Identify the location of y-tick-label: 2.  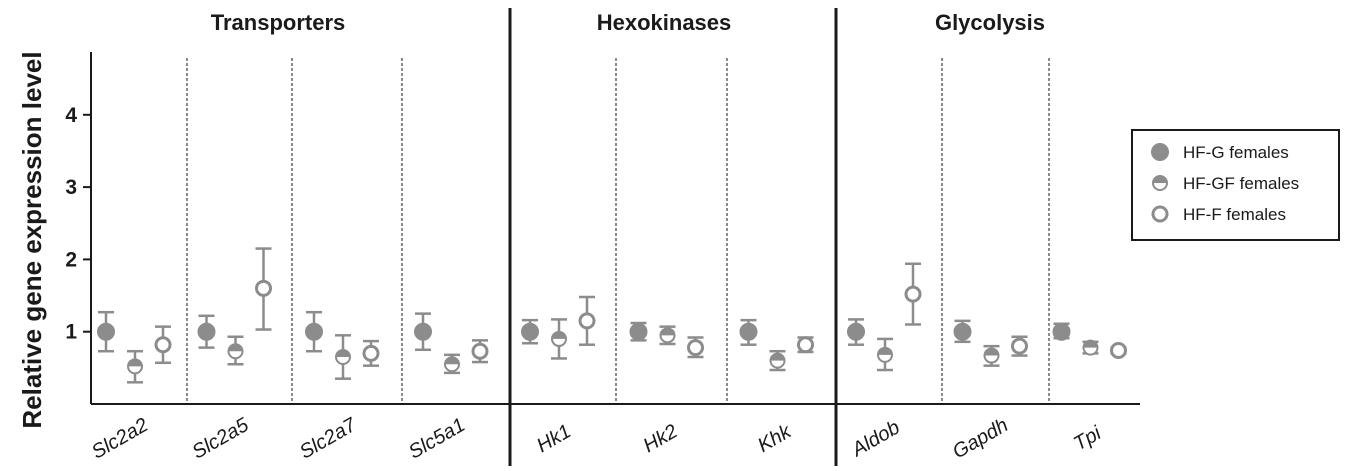
(71, 259).